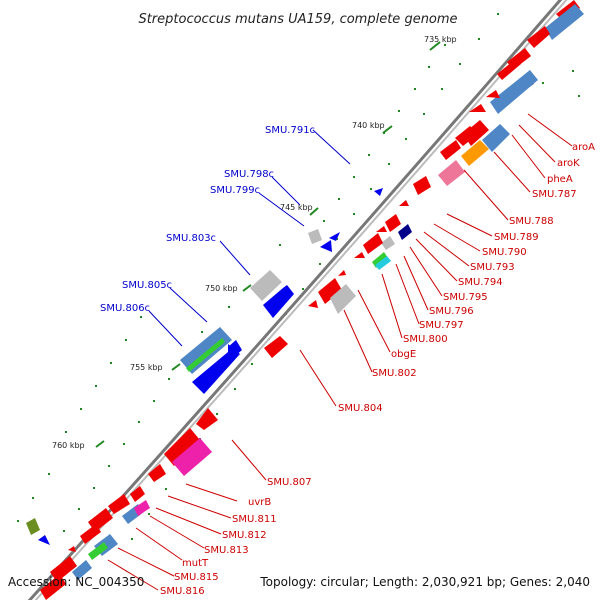 The width and height of the screenshot is (600, 600). What do you see at coordinates (465, 297) in the screenshot?
I see `gene-label-smu795: SMU.795` at bounding box center [465, 297].